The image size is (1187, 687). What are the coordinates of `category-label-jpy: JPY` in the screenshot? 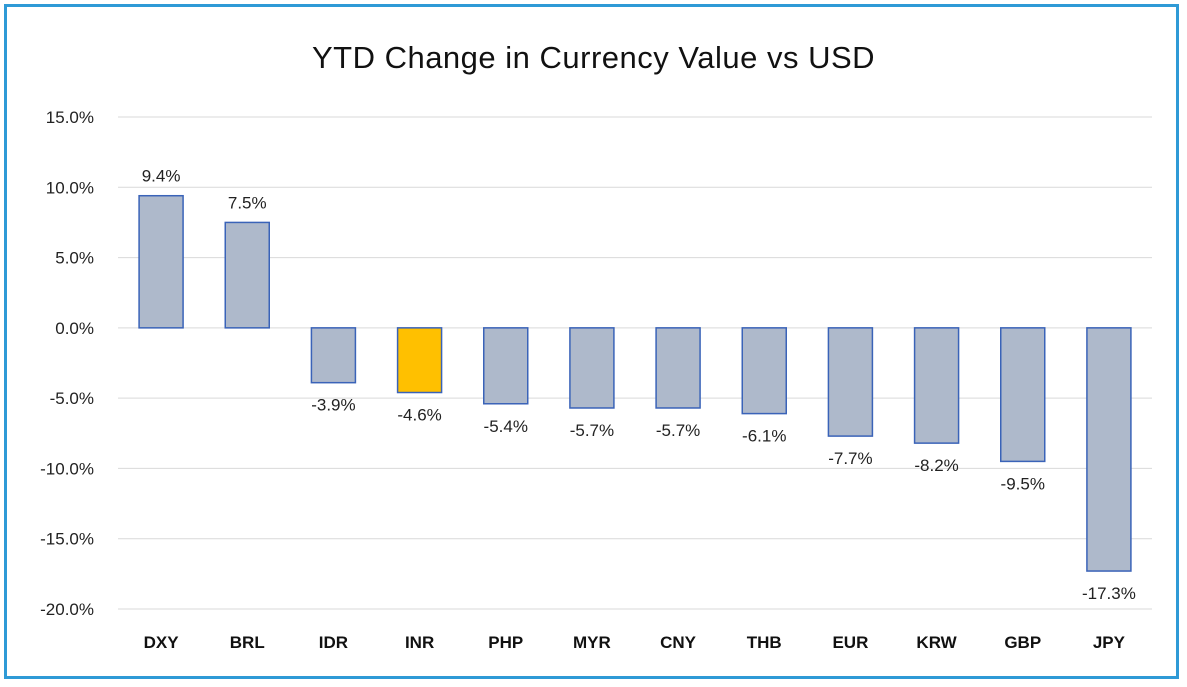 It's located at (1109, 642).